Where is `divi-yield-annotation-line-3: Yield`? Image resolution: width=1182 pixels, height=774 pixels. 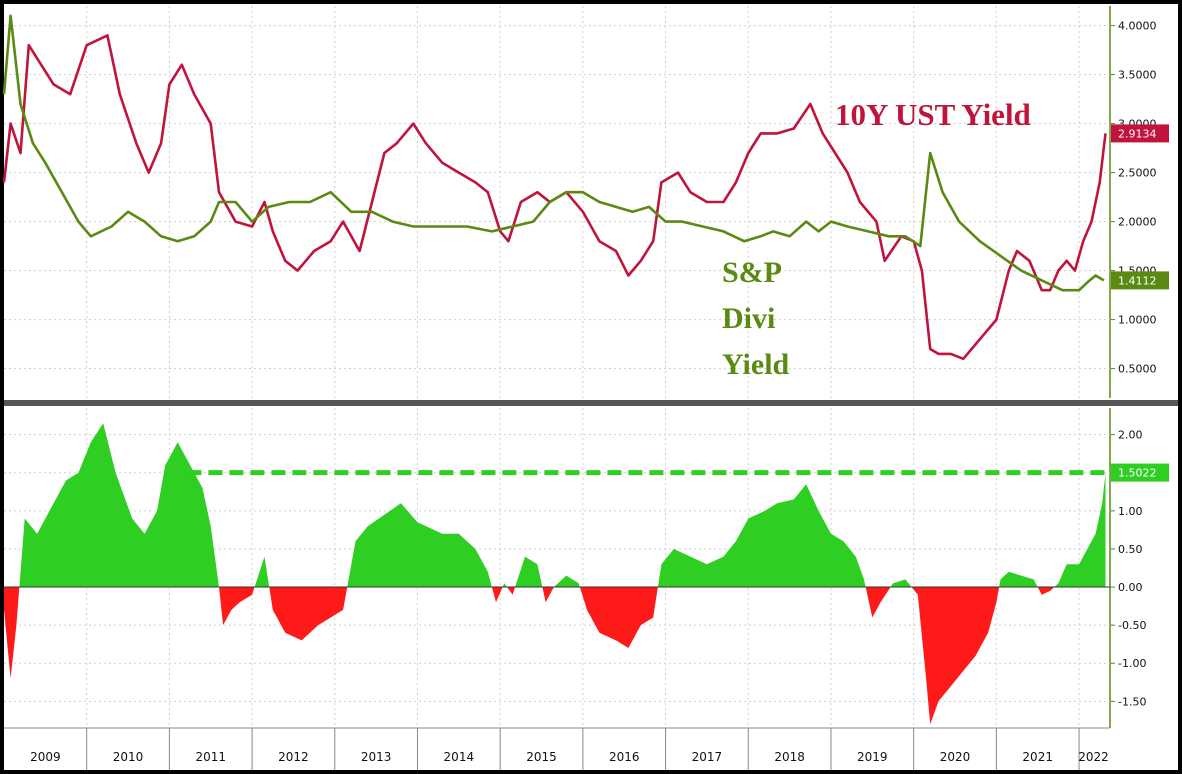
divi-yield-annotation-line-3: Yield is located at coordinates (756, 364).